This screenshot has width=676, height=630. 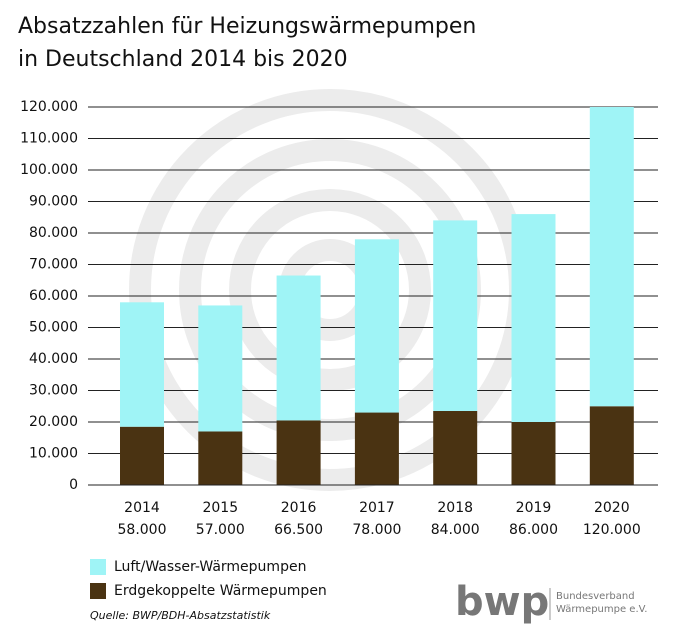 What do you see at coordinates (73, 485) in the screenshot?
I see `y-tick-label: 0` at bounding box center [73, 485].